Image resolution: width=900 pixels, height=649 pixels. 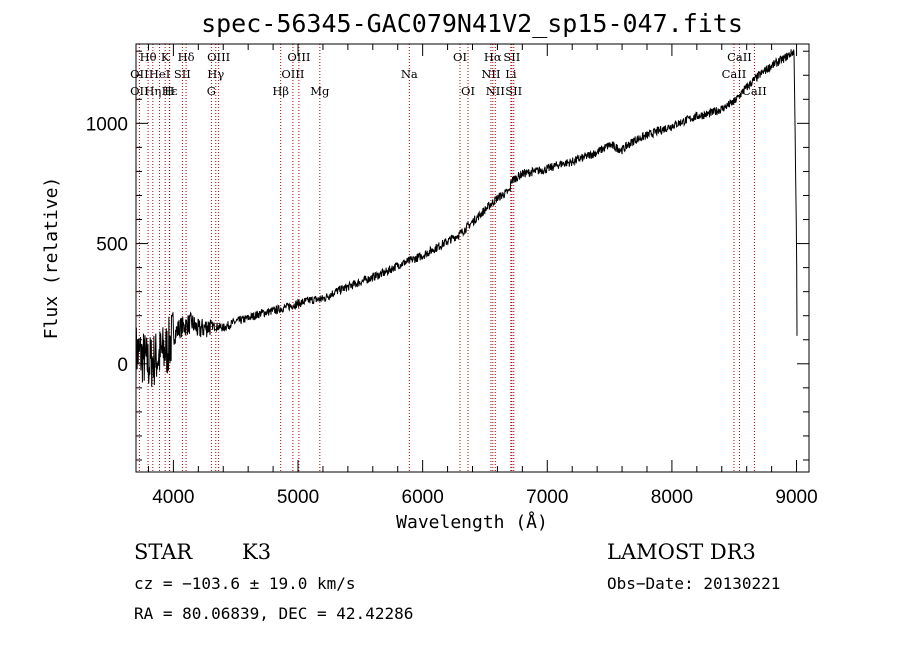 I want to click on marker-label-22: NII, so click(x=495, y=91).